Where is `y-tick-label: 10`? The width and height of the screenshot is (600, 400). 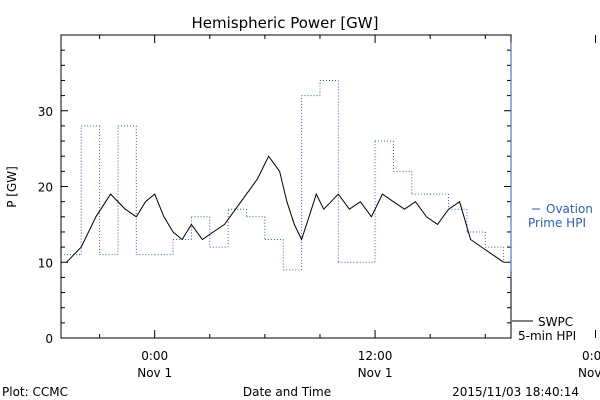 y-tick-label: 10 is located at coordinates (45, 263).